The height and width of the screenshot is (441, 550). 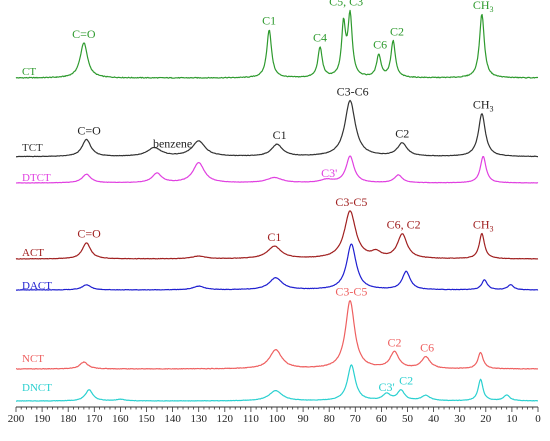 I want to click on series-name-dact: DACT, so click(x=37, y=286).